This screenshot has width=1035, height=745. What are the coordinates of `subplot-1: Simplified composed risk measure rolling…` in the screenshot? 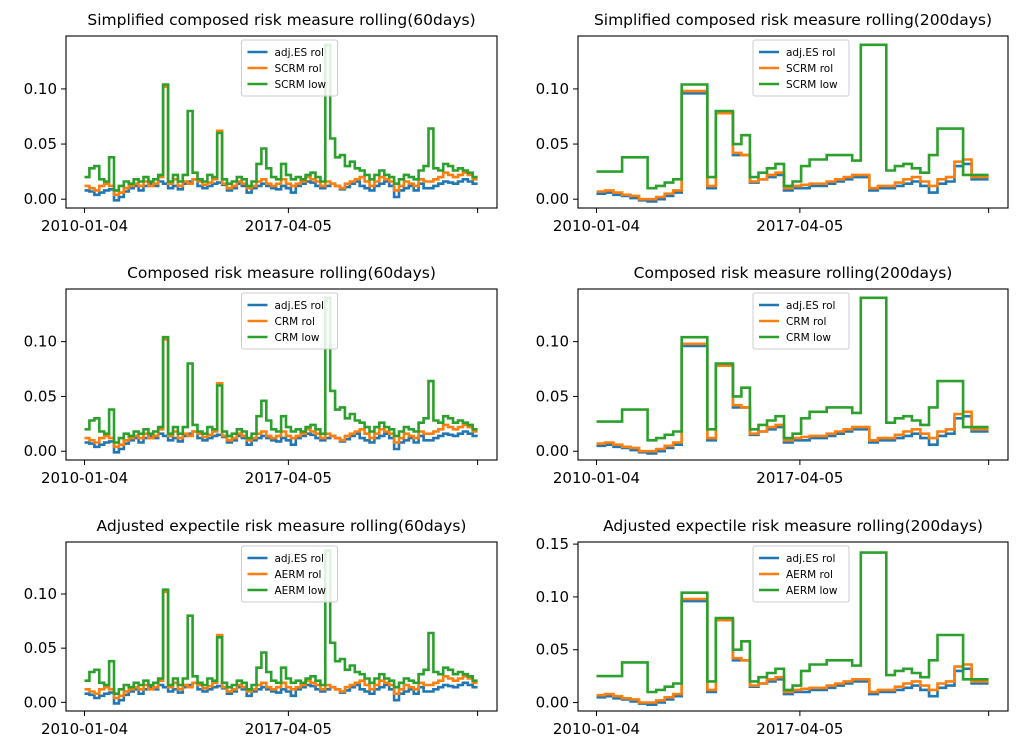 It's located at (261, 123).